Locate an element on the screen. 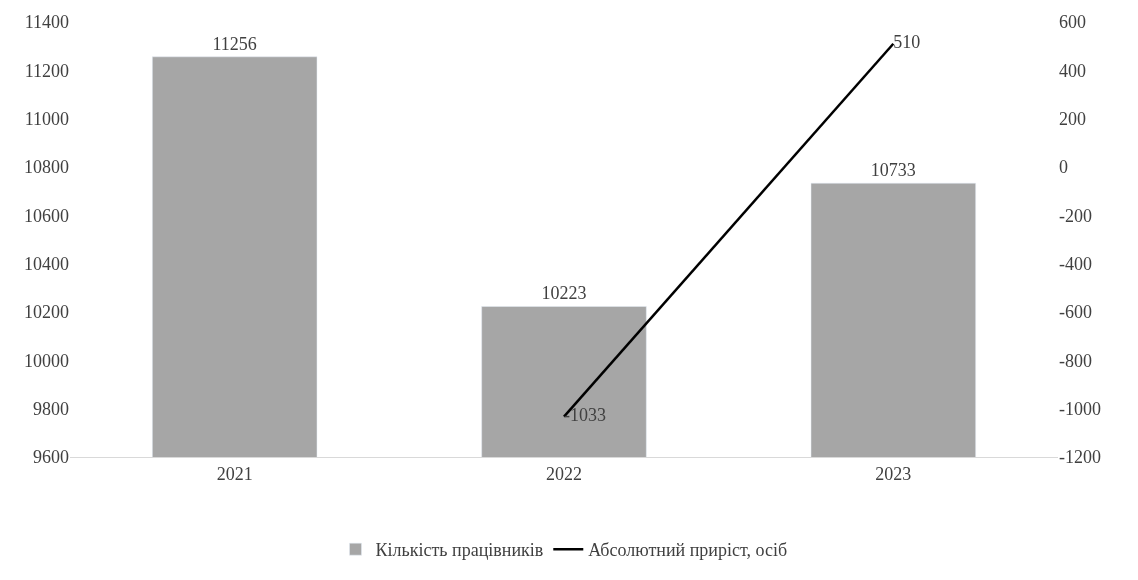 This screenshot has height=580, width=1138. x-tick-label: 2021 is located at coordinates (234, 473).